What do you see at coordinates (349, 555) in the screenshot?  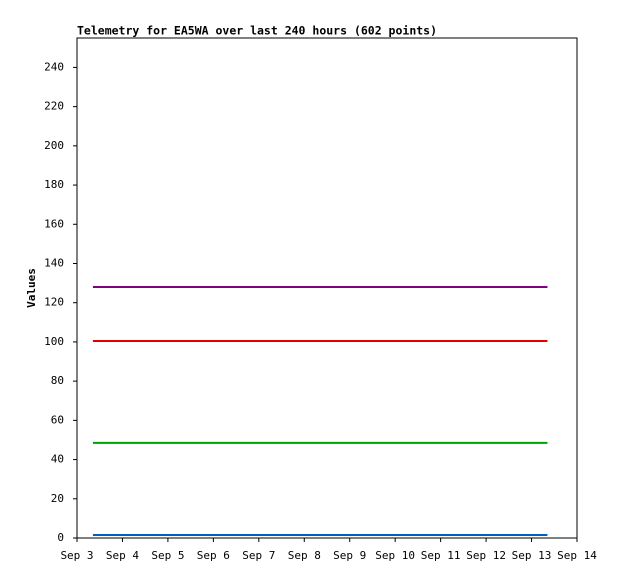 I see `x-tick-label: Sep 9` at bounding box center [349, 555].